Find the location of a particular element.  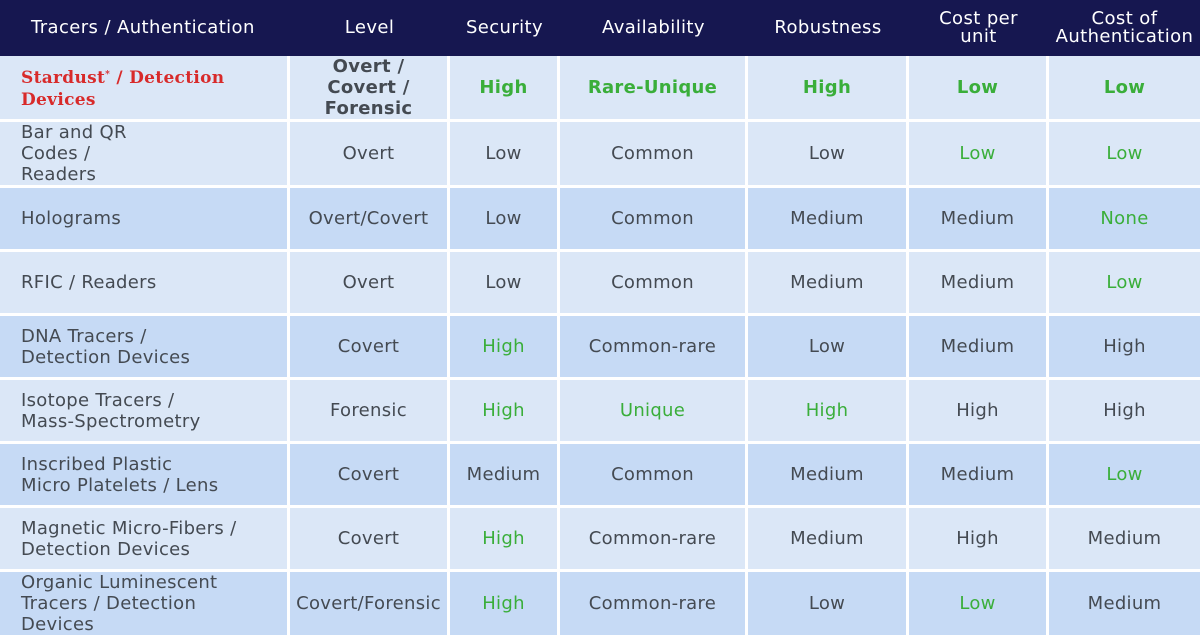

cell-level: Overt/Covert is located at coordinates (370, 220).